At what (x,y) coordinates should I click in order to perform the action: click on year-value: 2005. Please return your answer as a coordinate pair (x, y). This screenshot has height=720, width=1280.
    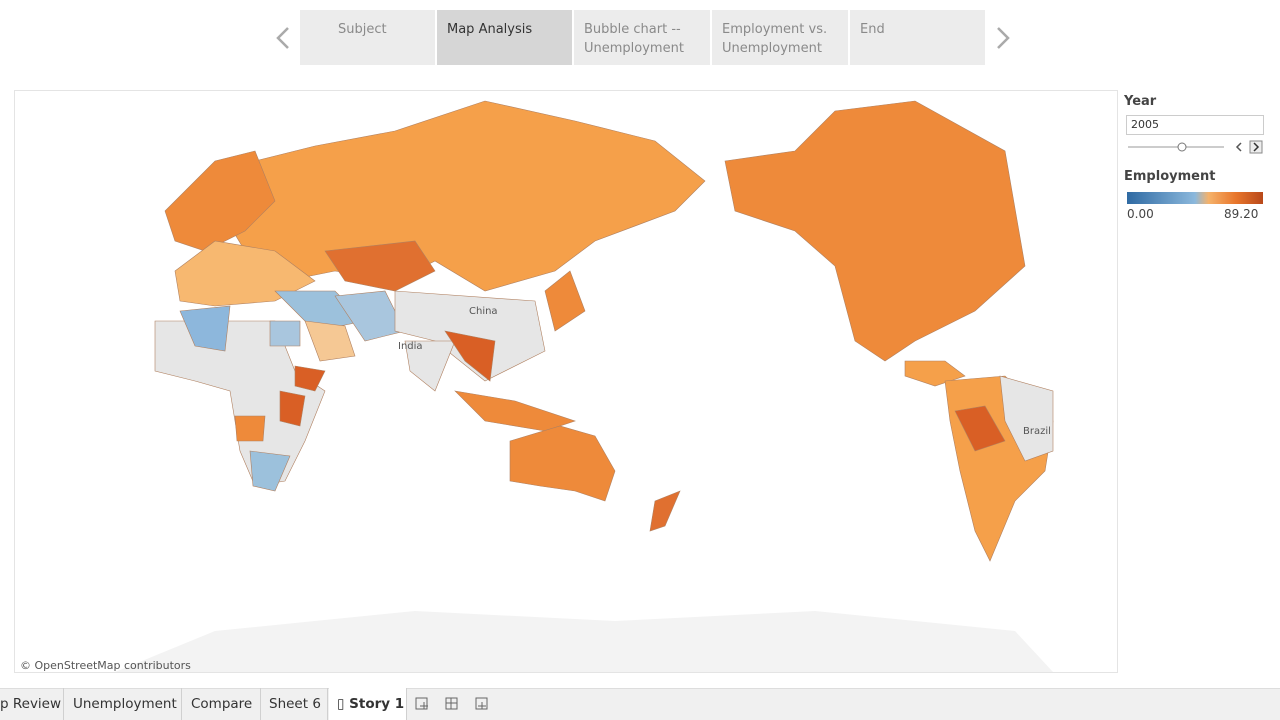
    Looking at the image, I should click on (1145, 124).